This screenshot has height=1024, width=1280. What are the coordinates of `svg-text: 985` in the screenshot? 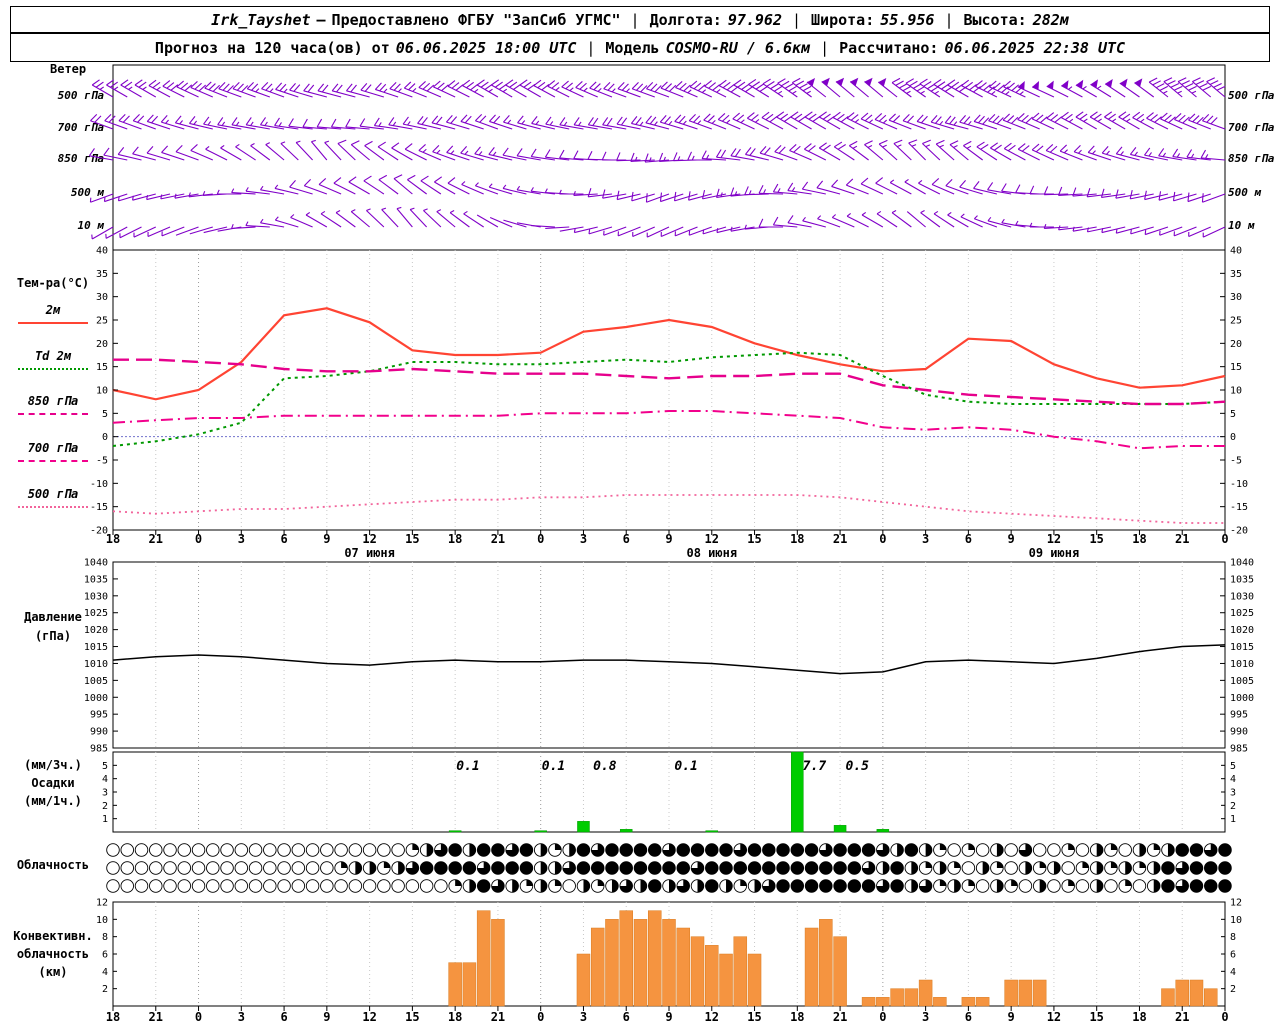 It's located at (99, 749).